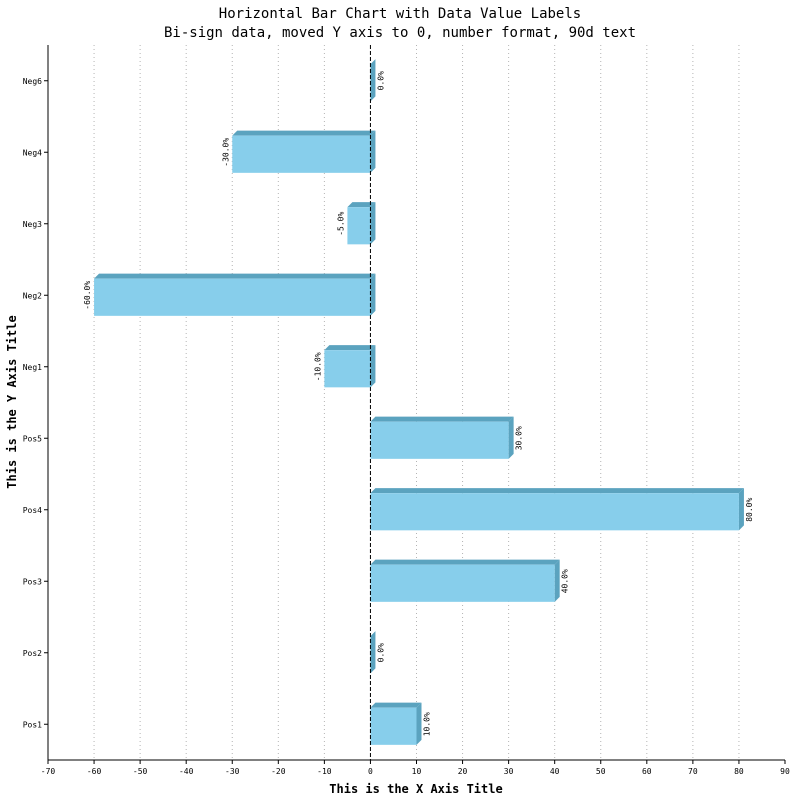 Image resolution: width=800 pixels, height=800 pixels. What do you see at coordinates (94, 771) in the screenshot?
I see `x-tick-label: -60` at bounding box center [94, 771].